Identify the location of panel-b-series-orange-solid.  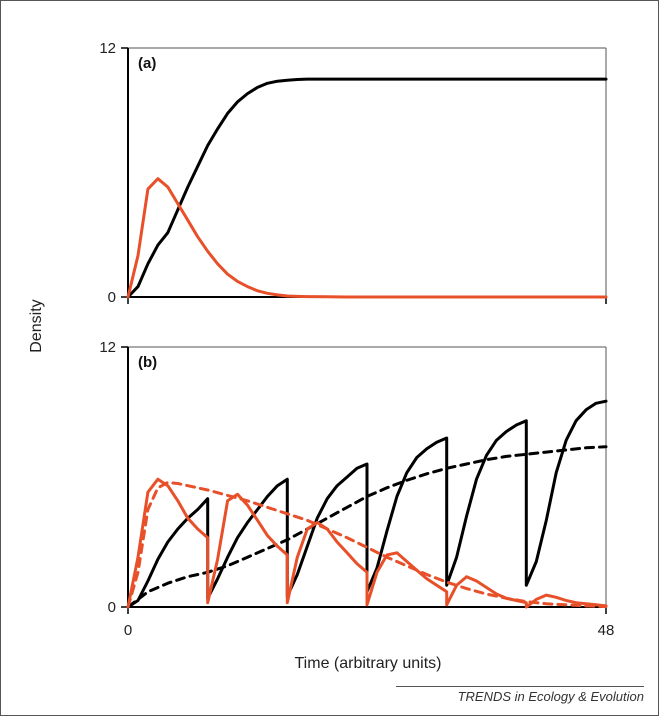
(367, 543).